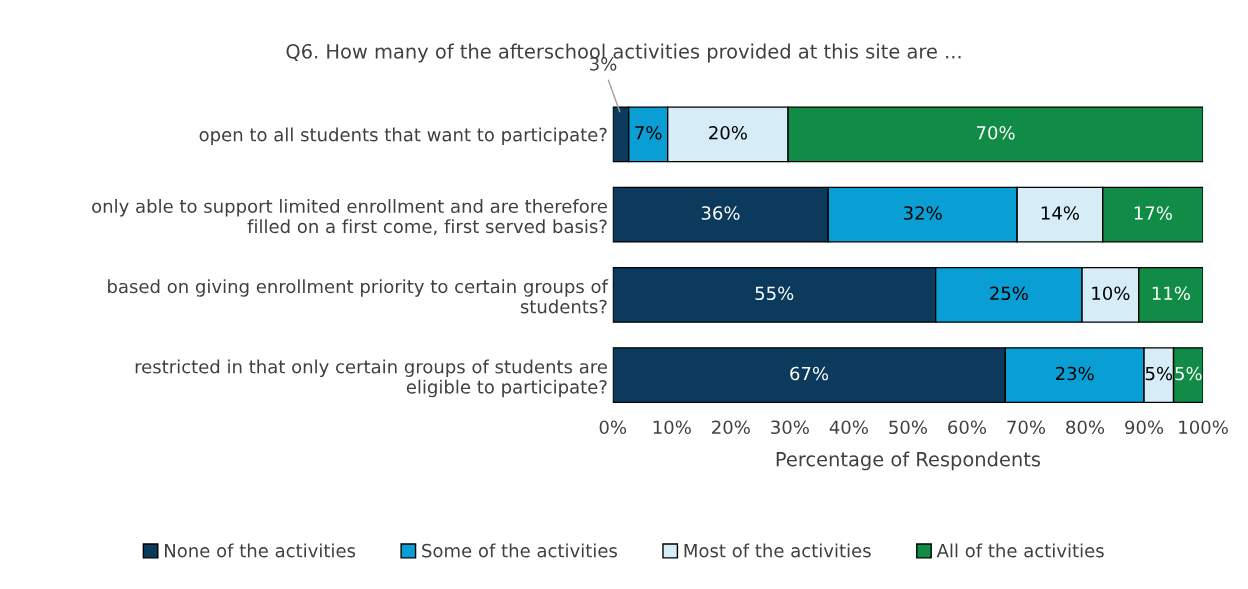 The height and width of the screenshot is (589, 1248). I want to click on data-label: 7%, so click(648, 132).